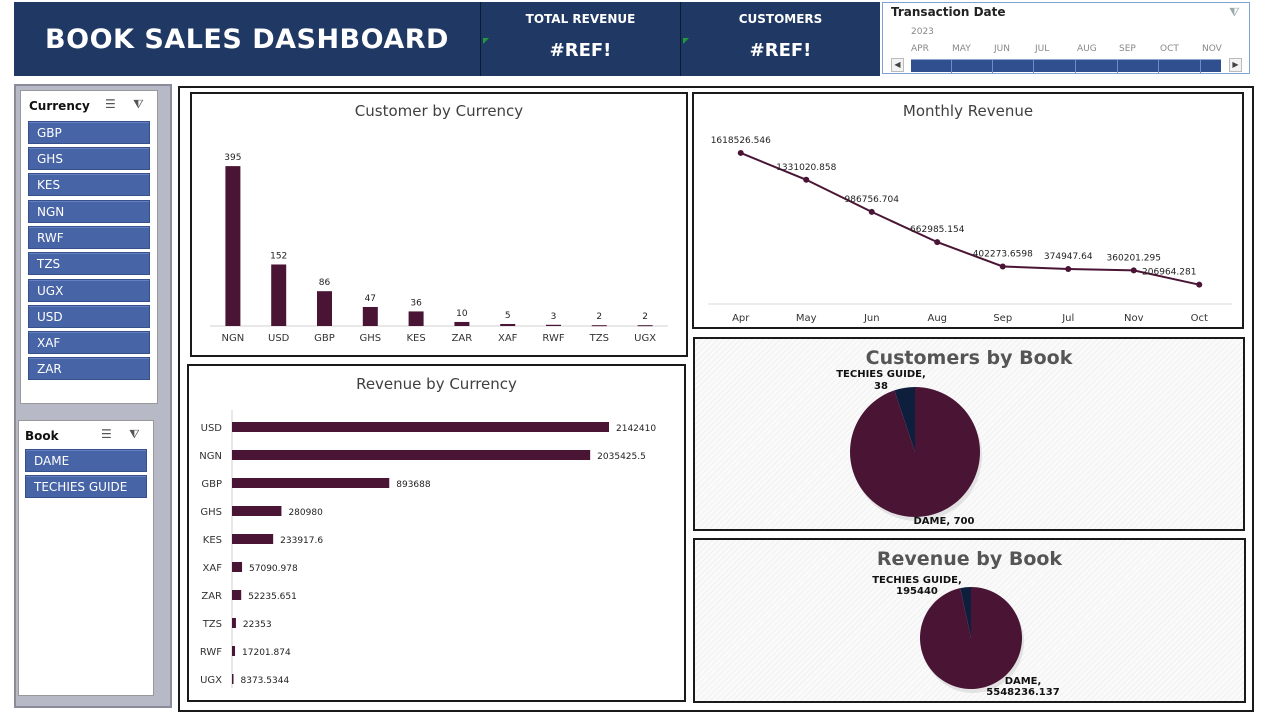  What do you see at coordinates (937, 318) in the screenshot?
I see `tick-label: Aug` at bounding box center [937, 318].